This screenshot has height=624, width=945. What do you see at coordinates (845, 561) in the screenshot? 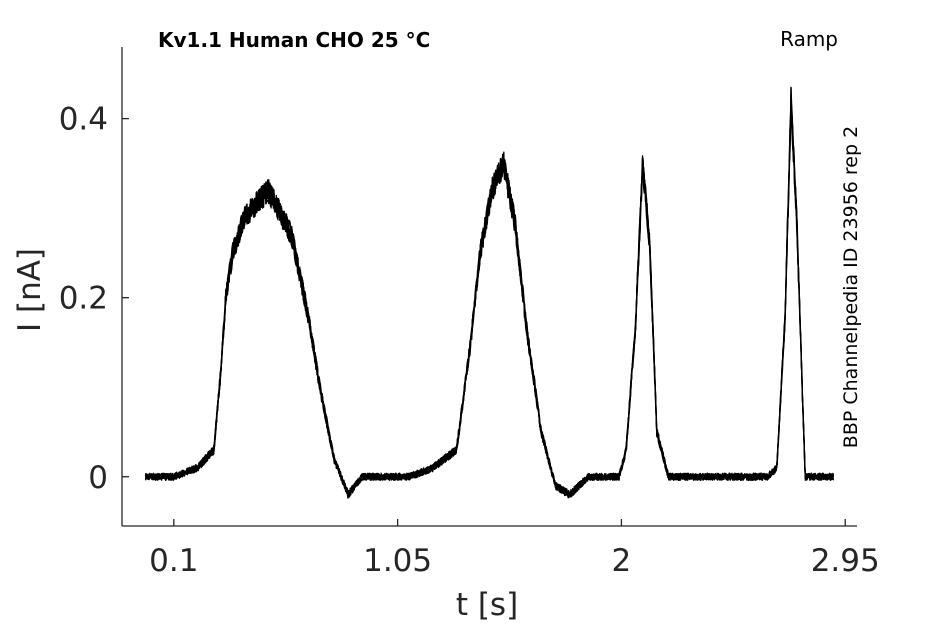
I see `x-tick-label: 2.95` at bounding box center [845, 561].